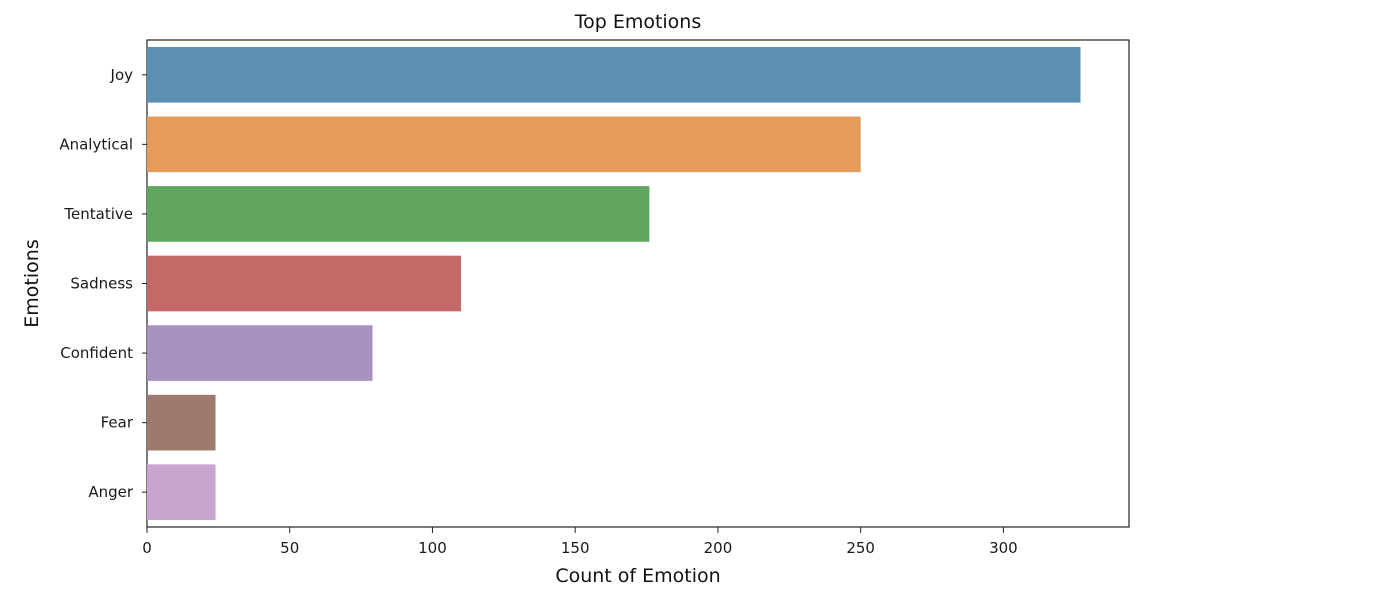 Image resolution: width=1400 pixels, height=605 pixels. I want to click on y-tick-label-sadness: Sadness, so click(101, 284).